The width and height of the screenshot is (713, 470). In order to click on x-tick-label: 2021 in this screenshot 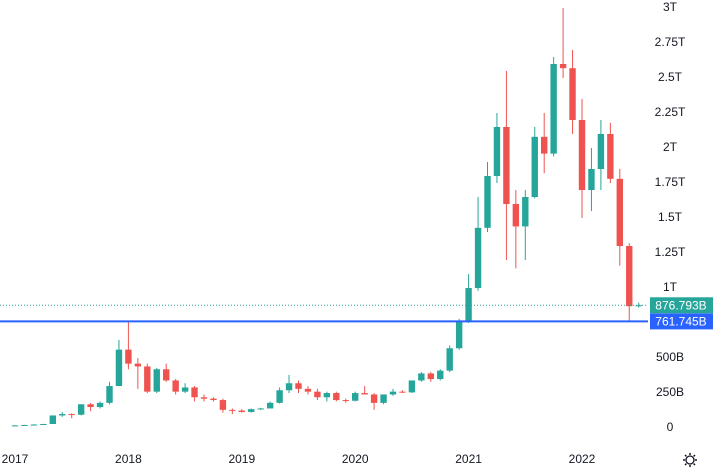, I will do `click(468, 459)`.